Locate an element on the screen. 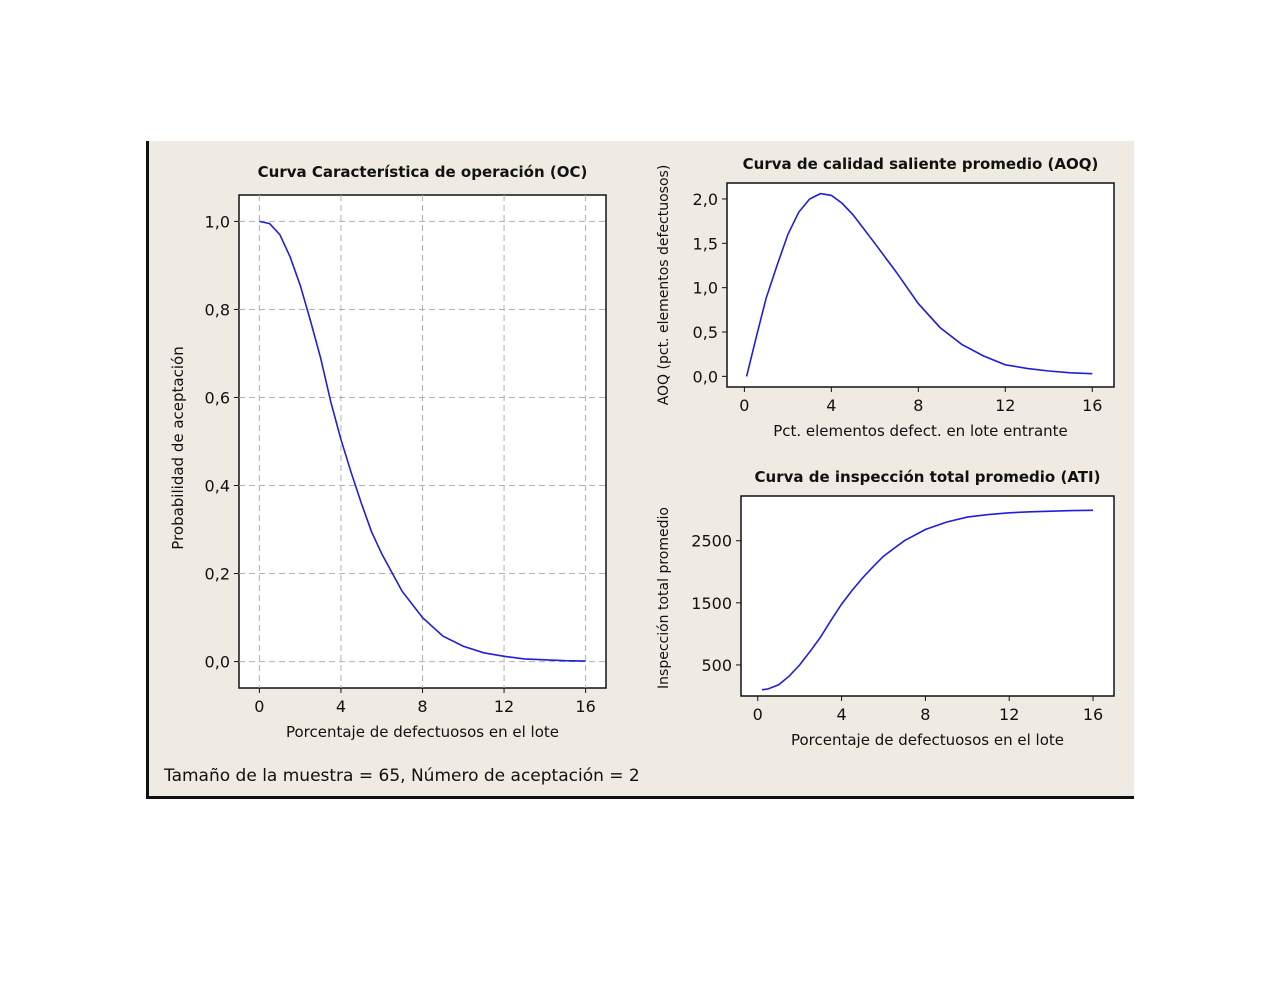 This screenshot has width=1280, height=989. chart3-xtick-label: 12 is located at coordinates (1009, 714).